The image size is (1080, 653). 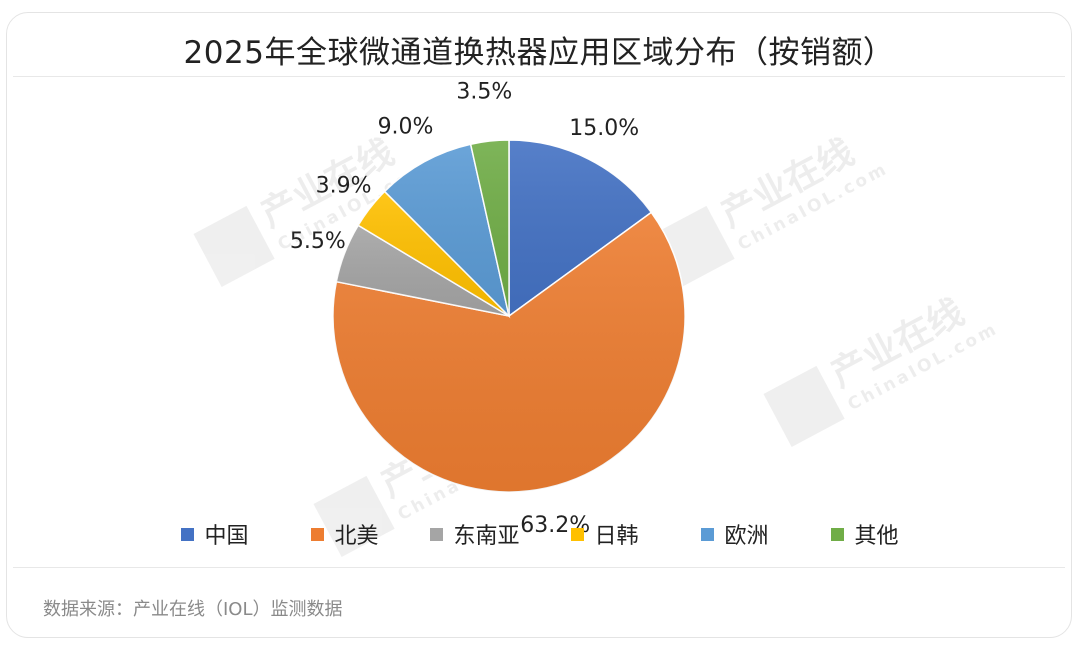 I want to click on data-label-4: 3.9%, so click(x=344, y=186).